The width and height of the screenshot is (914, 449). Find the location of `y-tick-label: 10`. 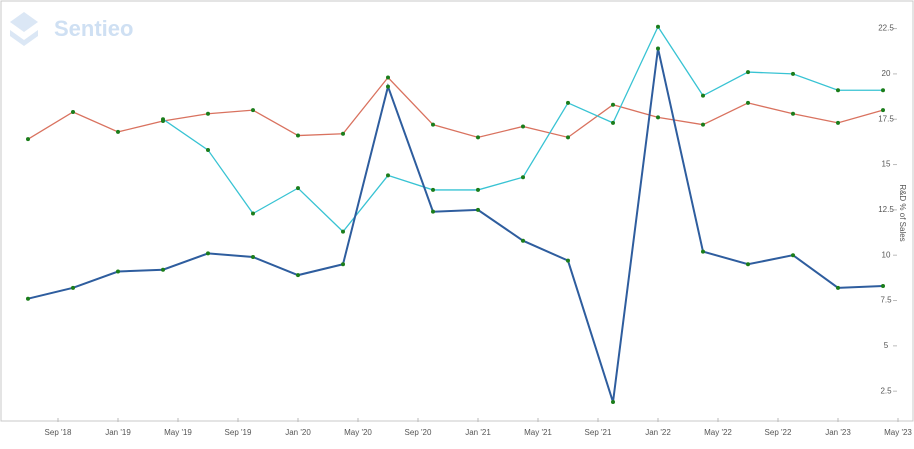

y-tick-label: 10 is located at coordinates (886, 254).